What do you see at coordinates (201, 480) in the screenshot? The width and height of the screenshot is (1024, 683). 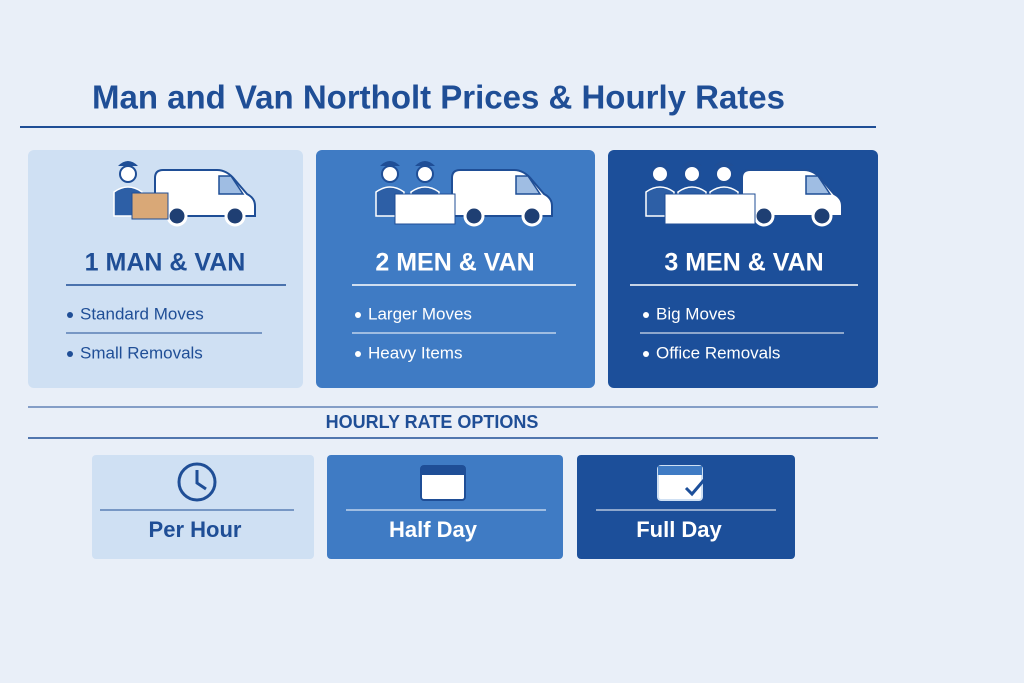 I see `clock-hands` at bounding box center [201, 480].